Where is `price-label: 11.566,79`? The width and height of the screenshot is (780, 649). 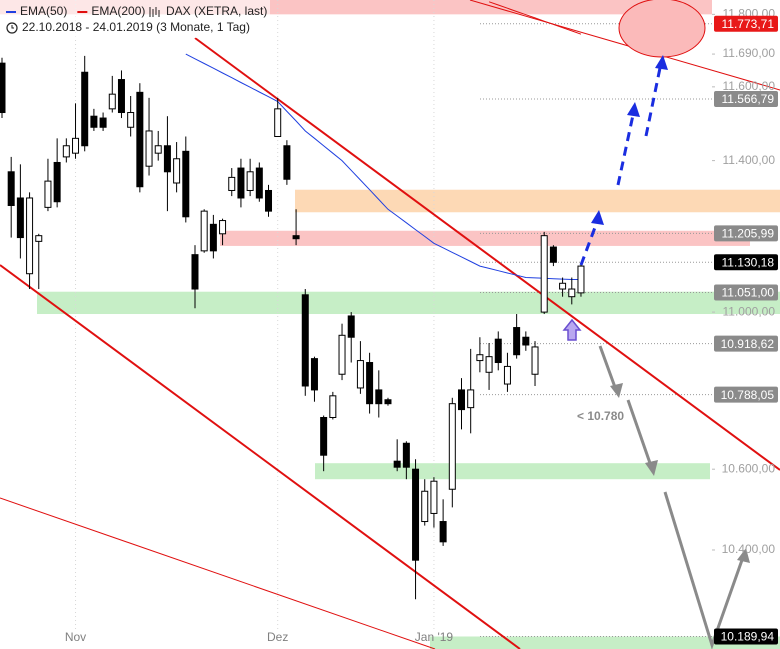
price-label: 11.566,79 is located at coordinates (748, 99).